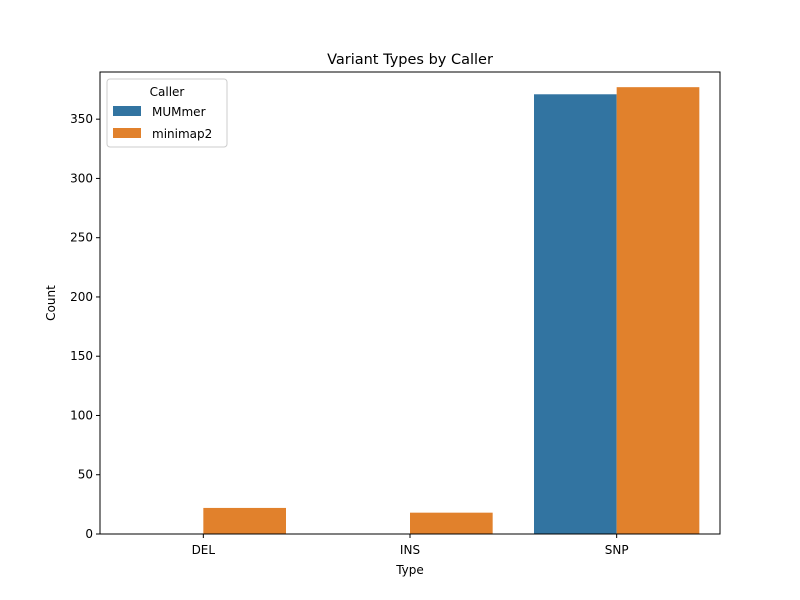 This screenshot has height=600, width=800. What do you see at coordinates (127, 133) in the screenshot?
I see `legend-swatch-minimap2` at bounding box center [127, 133].